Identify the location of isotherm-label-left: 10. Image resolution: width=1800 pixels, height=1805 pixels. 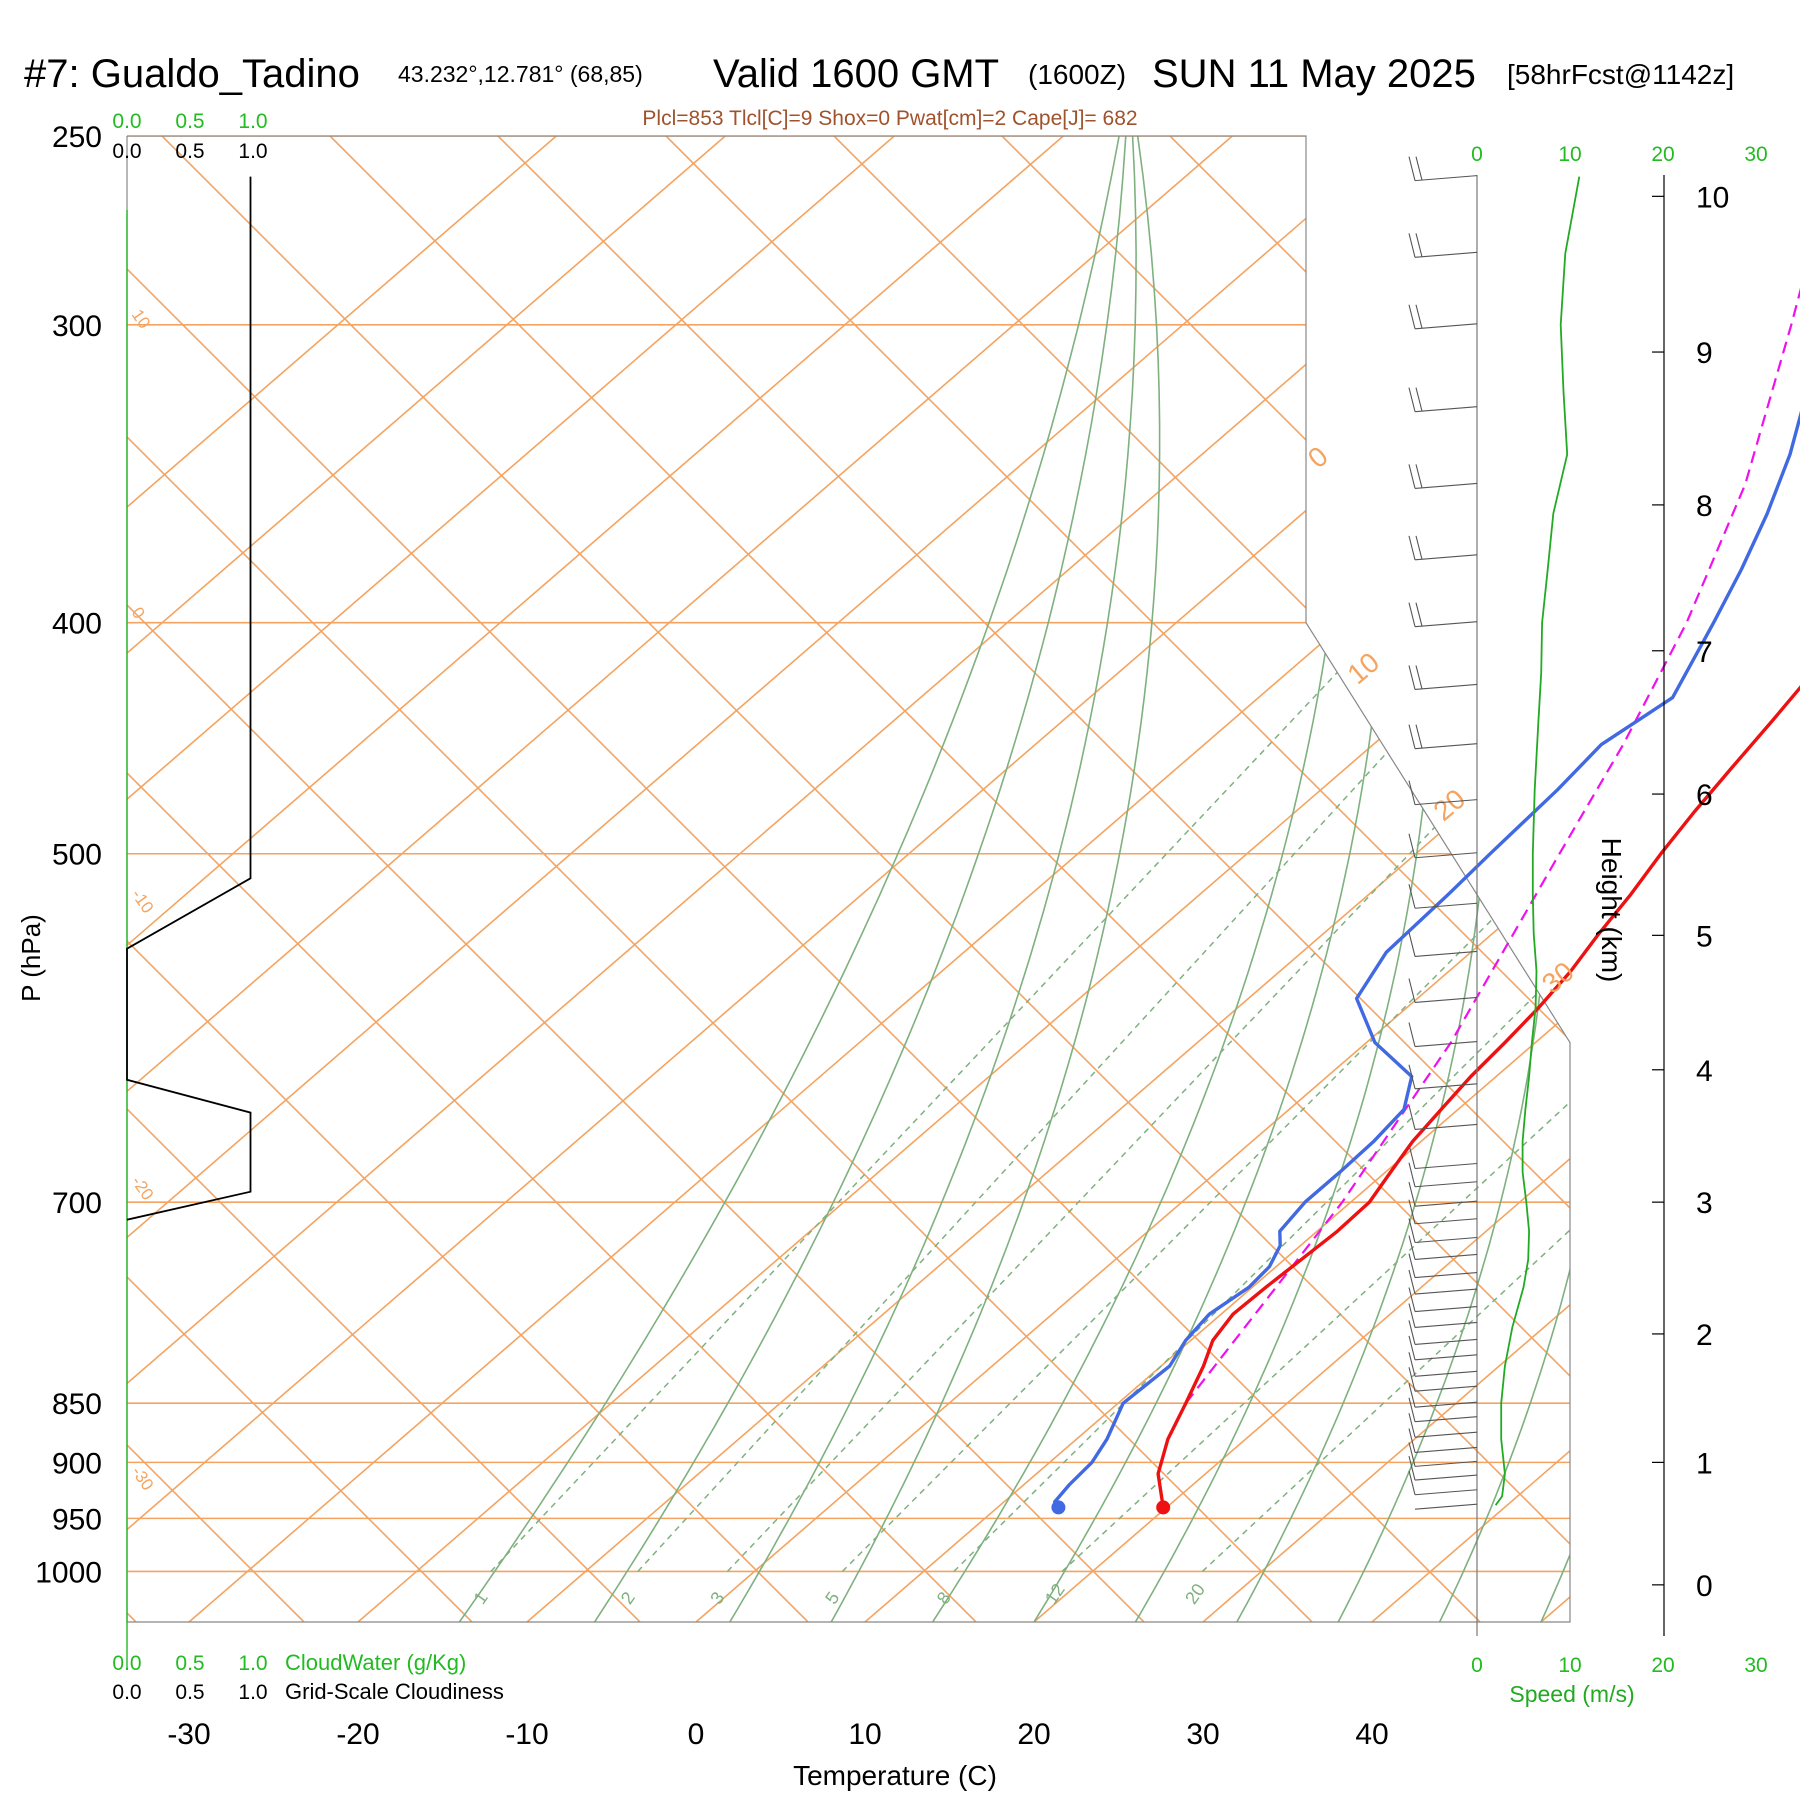
(141, 319).